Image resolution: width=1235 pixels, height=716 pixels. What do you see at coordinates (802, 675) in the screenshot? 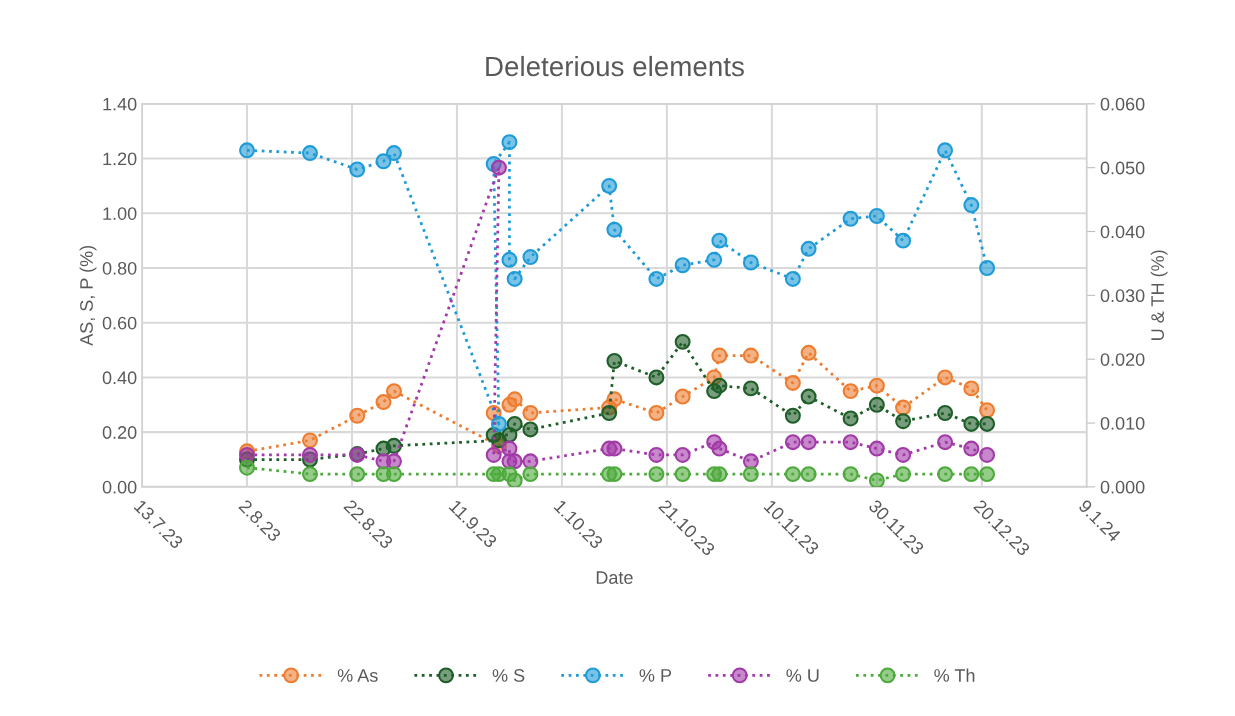
I see `legend-label: % U` at bounding box center [802, 675].